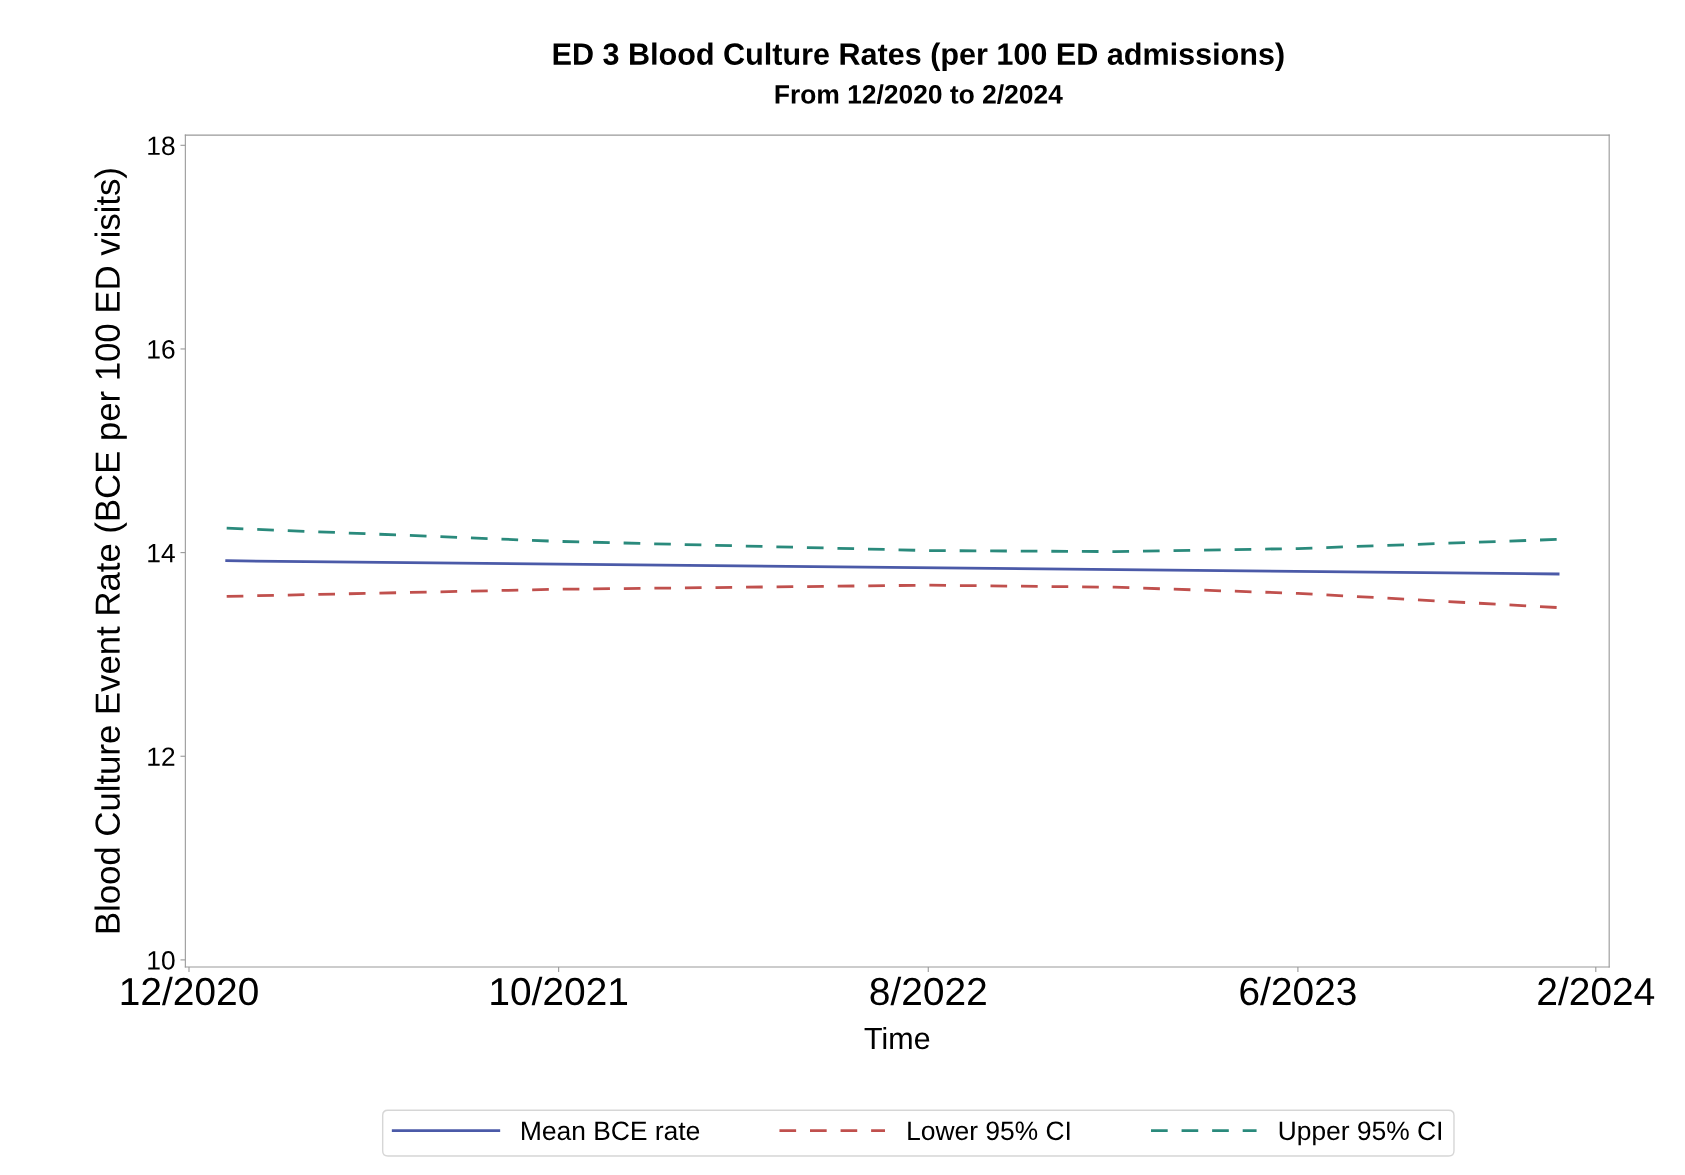  Describe the element at coordinates (1596, 991) in the screenshot. I see `x-tick-label: 2/2024` at that location.